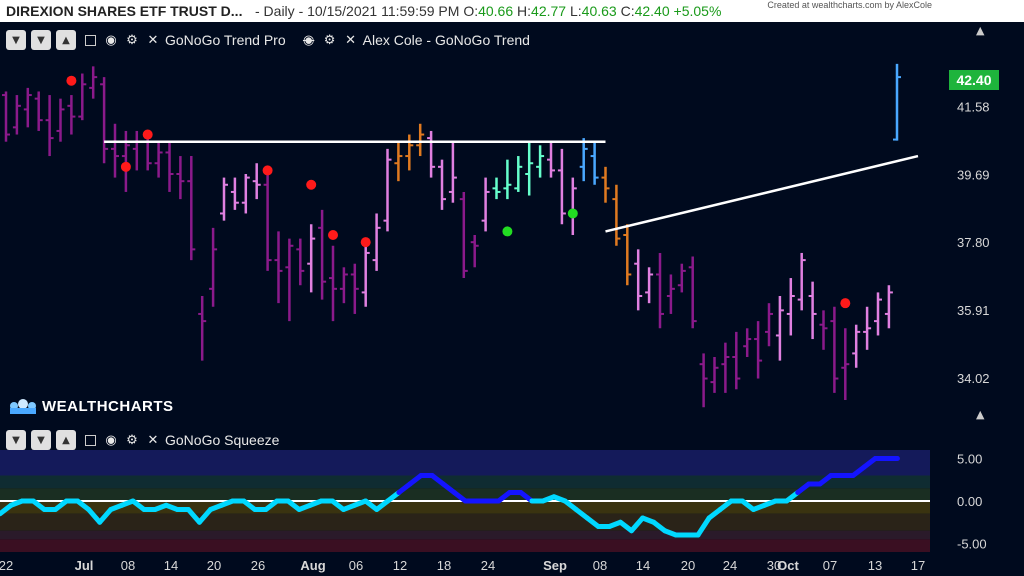  I want to click on logo-text: WEALTHCHARTS, so click(108, 406).